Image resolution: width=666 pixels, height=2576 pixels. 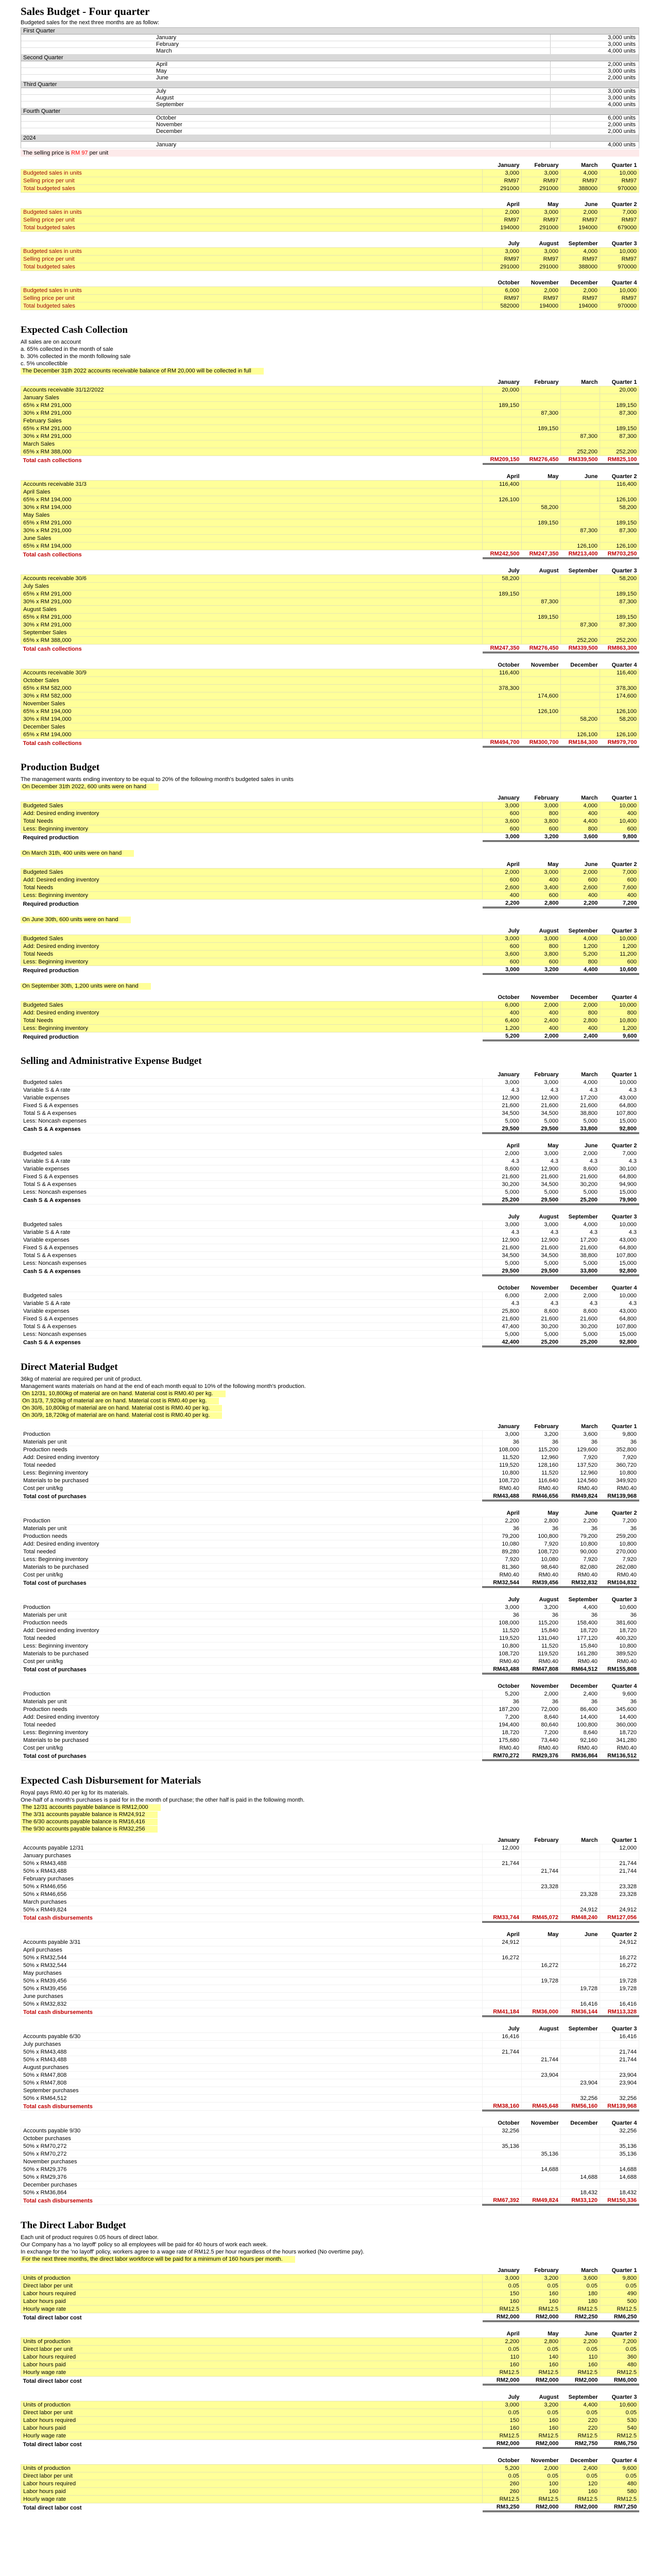 I want to click on table-row: August Sales, so click(x=330, y=609).